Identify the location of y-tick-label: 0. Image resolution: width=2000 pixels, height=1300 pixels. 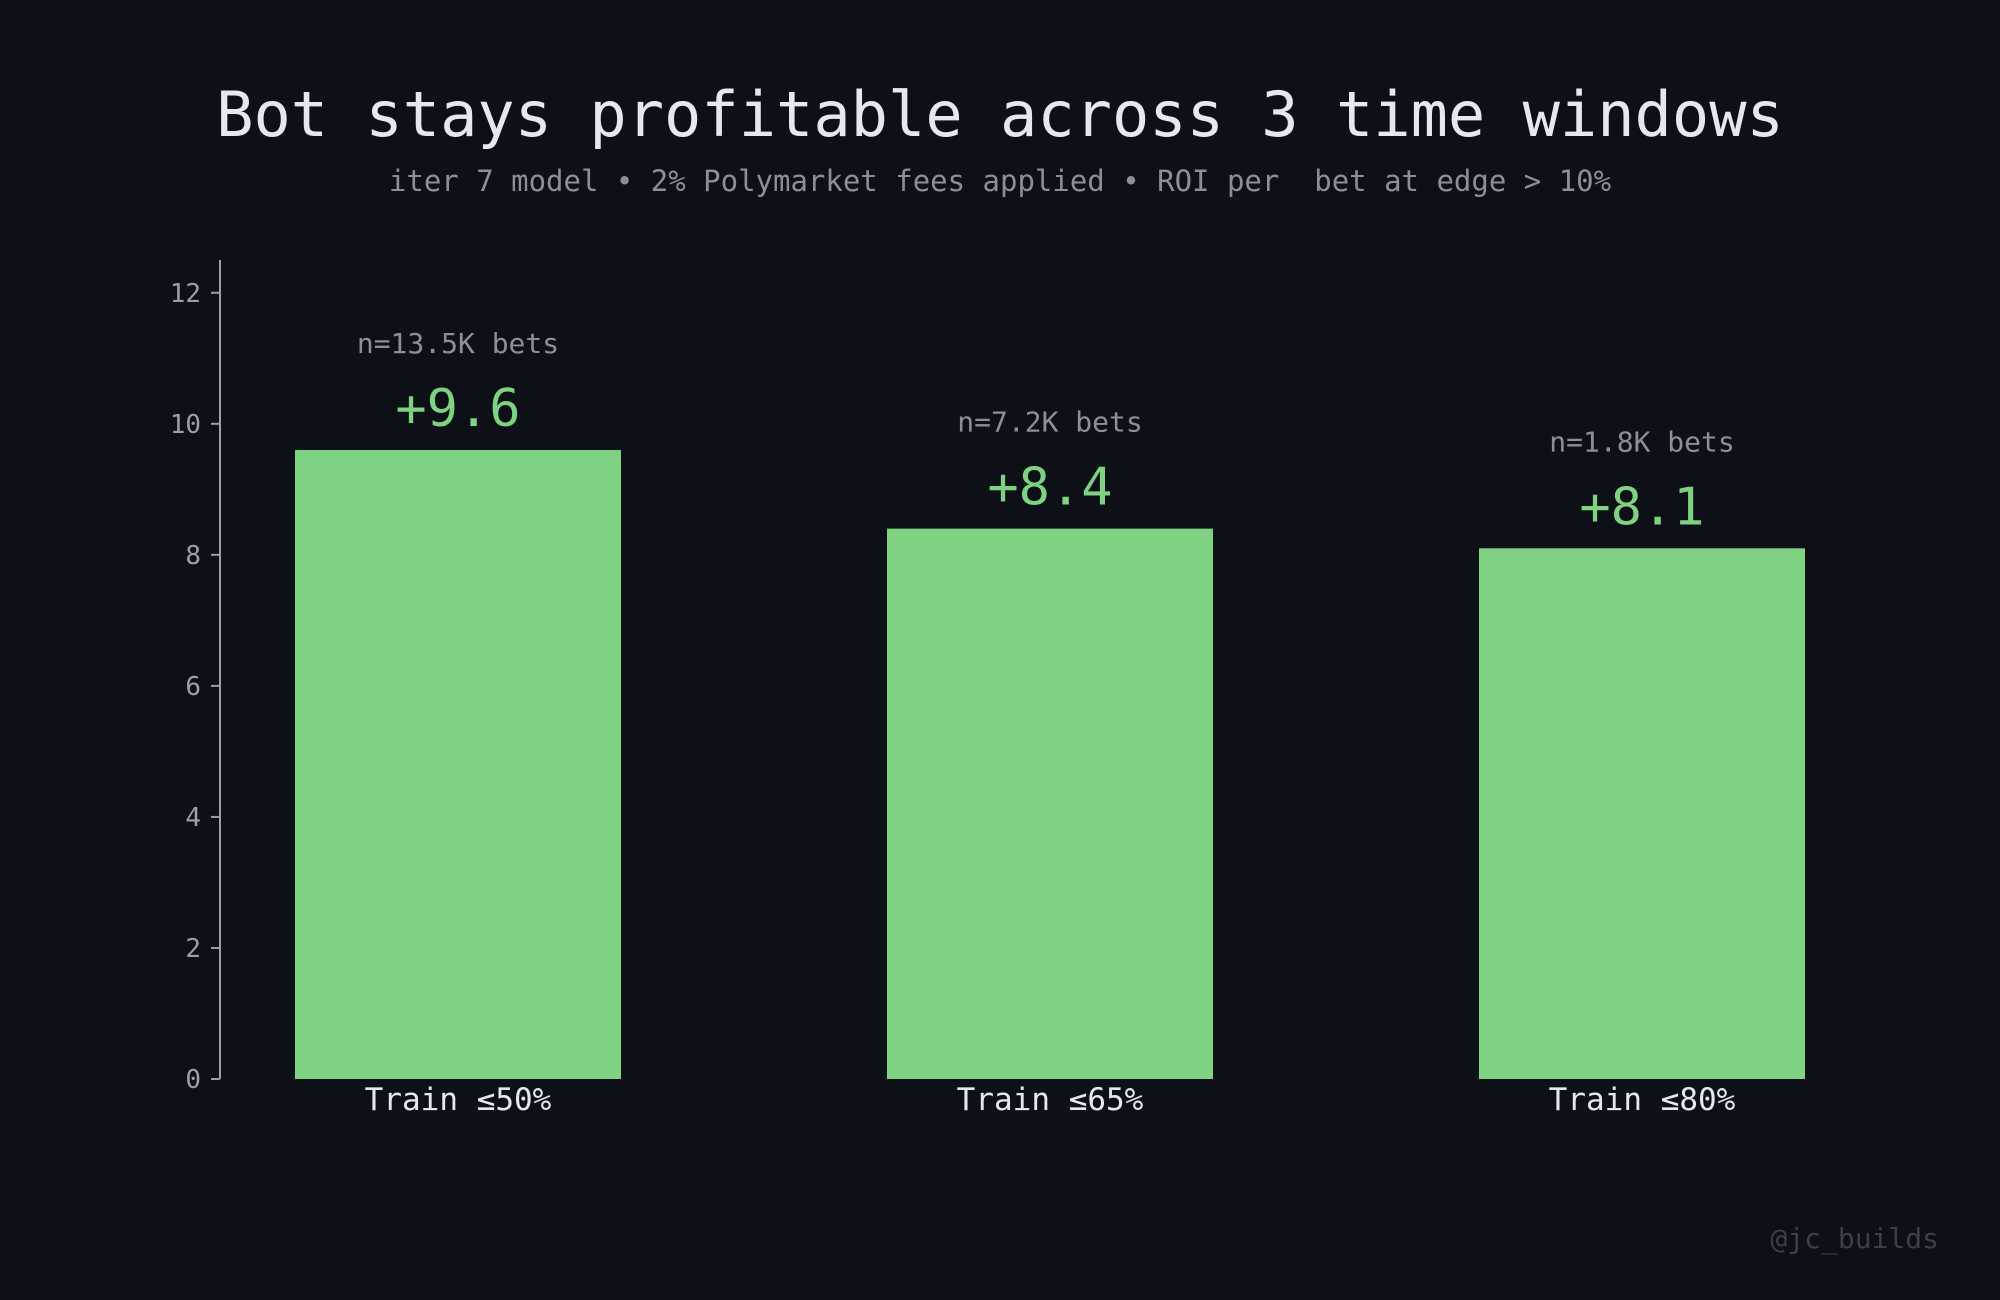
(193, 1080).